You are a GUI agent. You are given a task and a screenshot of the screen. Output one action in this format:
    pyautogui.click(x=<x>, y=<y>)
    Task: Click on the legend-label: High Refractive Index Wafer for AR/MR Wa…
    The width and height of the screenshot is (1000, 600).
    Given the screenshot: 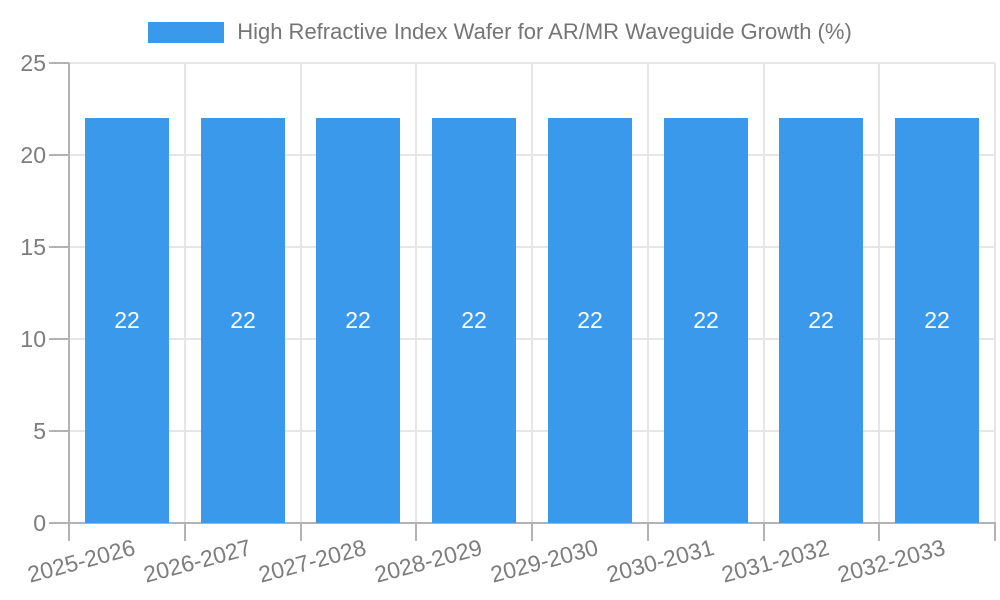 What is the action you would take?
    pyautogui.click(x=544, y=31)
    